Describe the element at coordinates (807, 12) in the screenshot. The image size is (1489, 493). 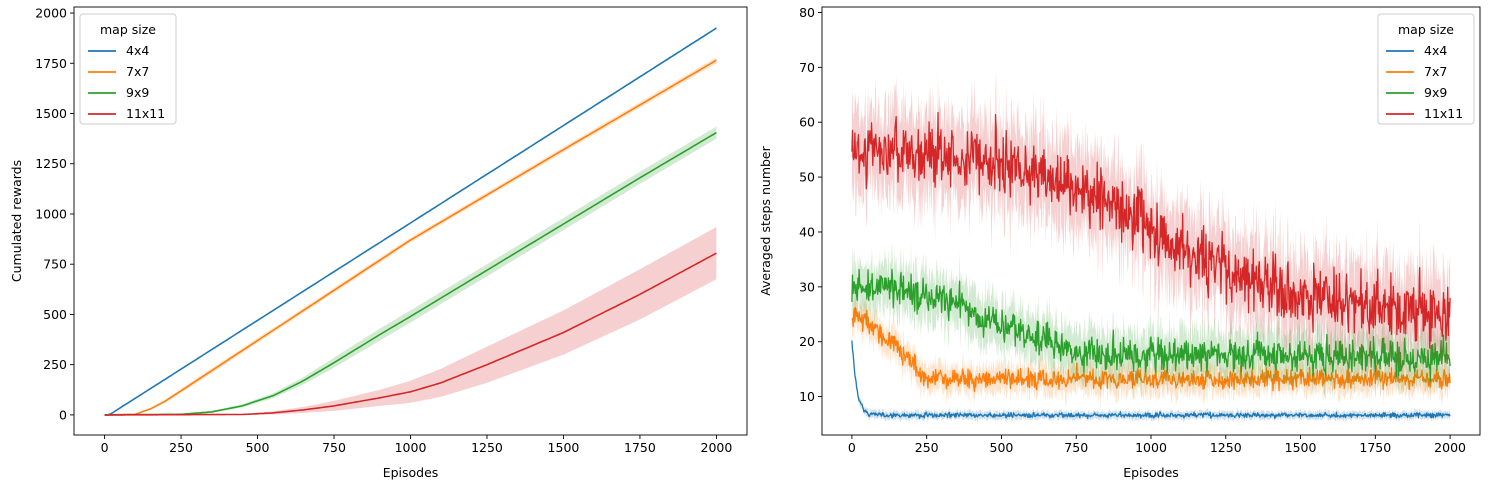
I see `y-tick-label: 80` at that location.